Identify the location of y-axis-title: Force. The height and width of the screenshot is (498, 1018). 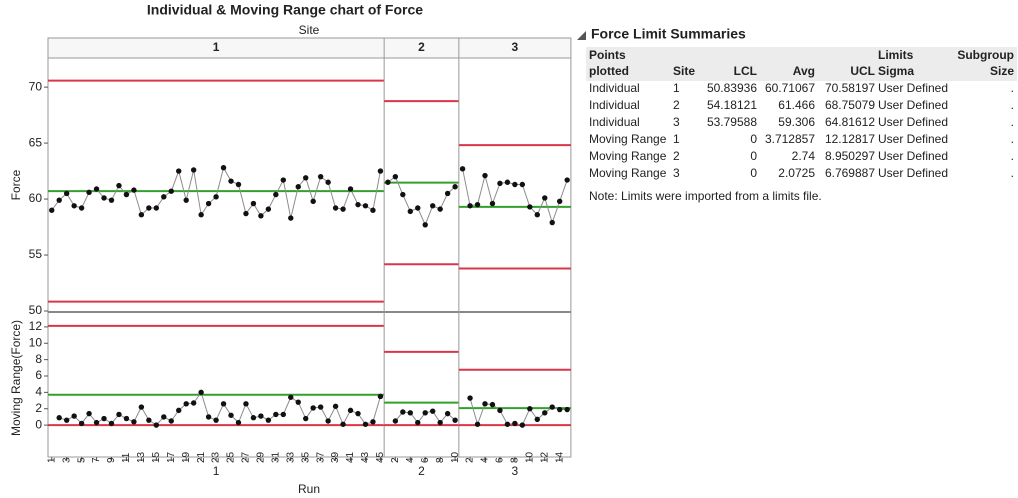
(16, 184).